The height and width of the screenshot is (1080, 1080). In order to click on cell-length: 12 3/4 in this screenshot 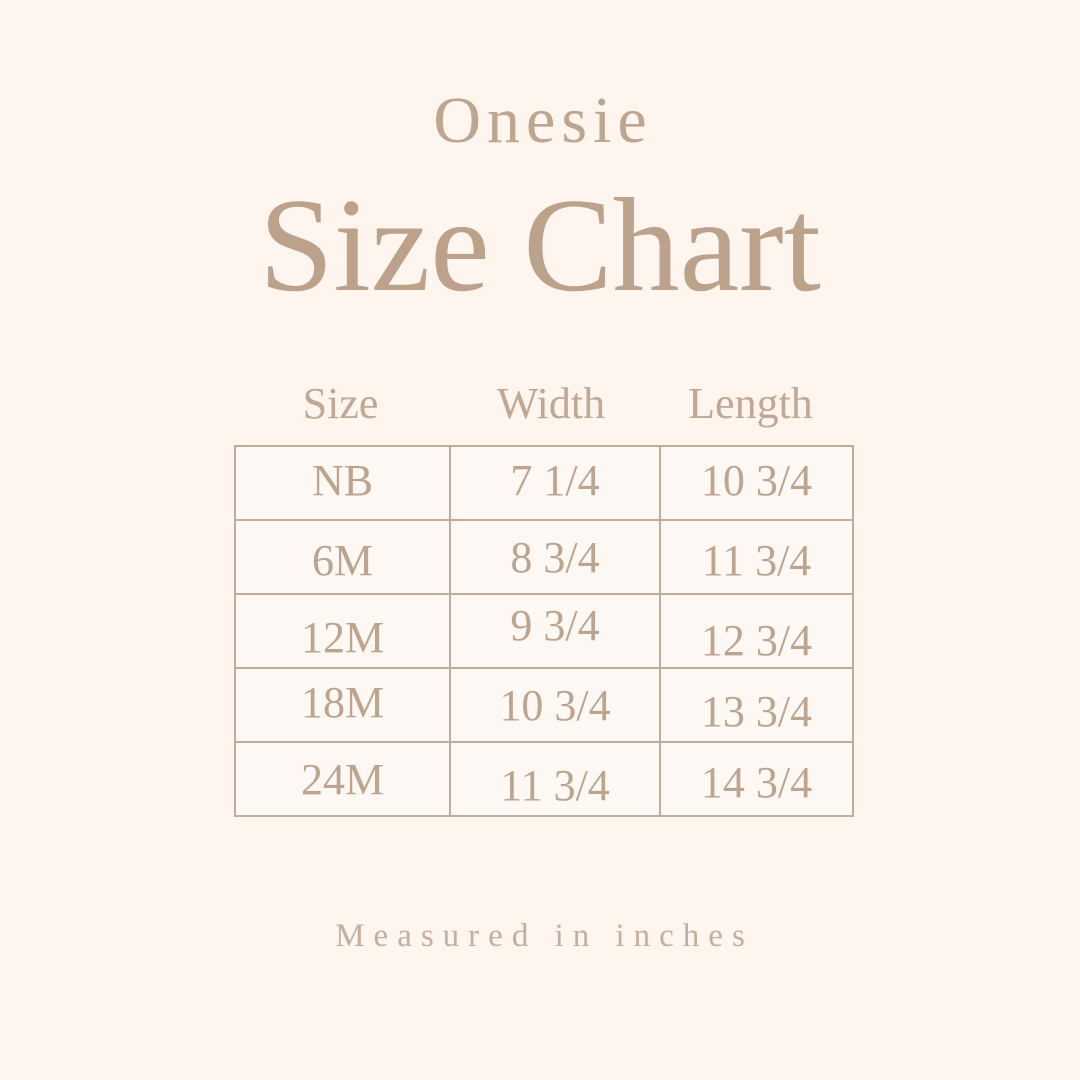, I will do `click(756, 631)`.